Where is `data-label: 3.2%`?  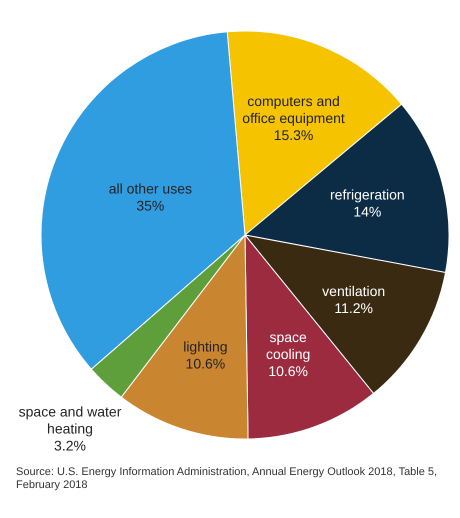
data-label: 3.2% is located at coordinates (70, 446).